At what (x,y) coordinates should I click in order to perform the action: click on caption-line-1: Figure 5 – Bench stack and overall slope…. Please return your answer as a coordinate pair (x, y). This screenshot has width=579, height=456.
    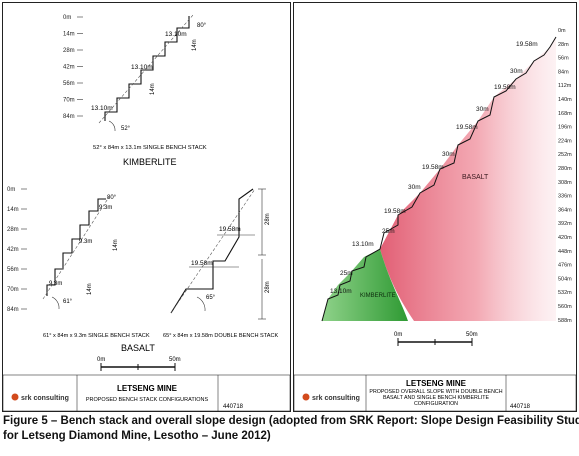
    Looking at the image, I should click on (291, 421).